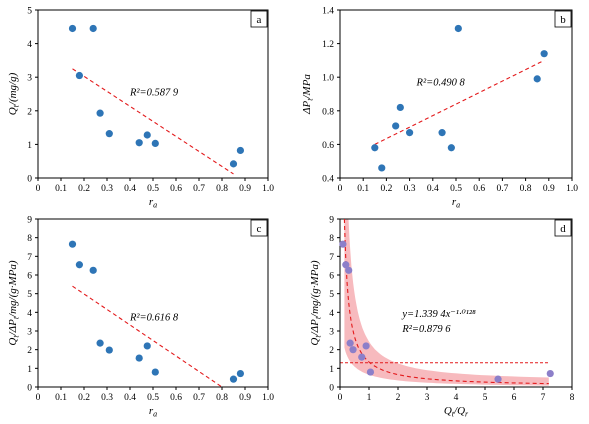  What do you see at coordinates (485, 398) in the screenshot?
I see `x-tick-label: 5` at bounding box center [485, 398].